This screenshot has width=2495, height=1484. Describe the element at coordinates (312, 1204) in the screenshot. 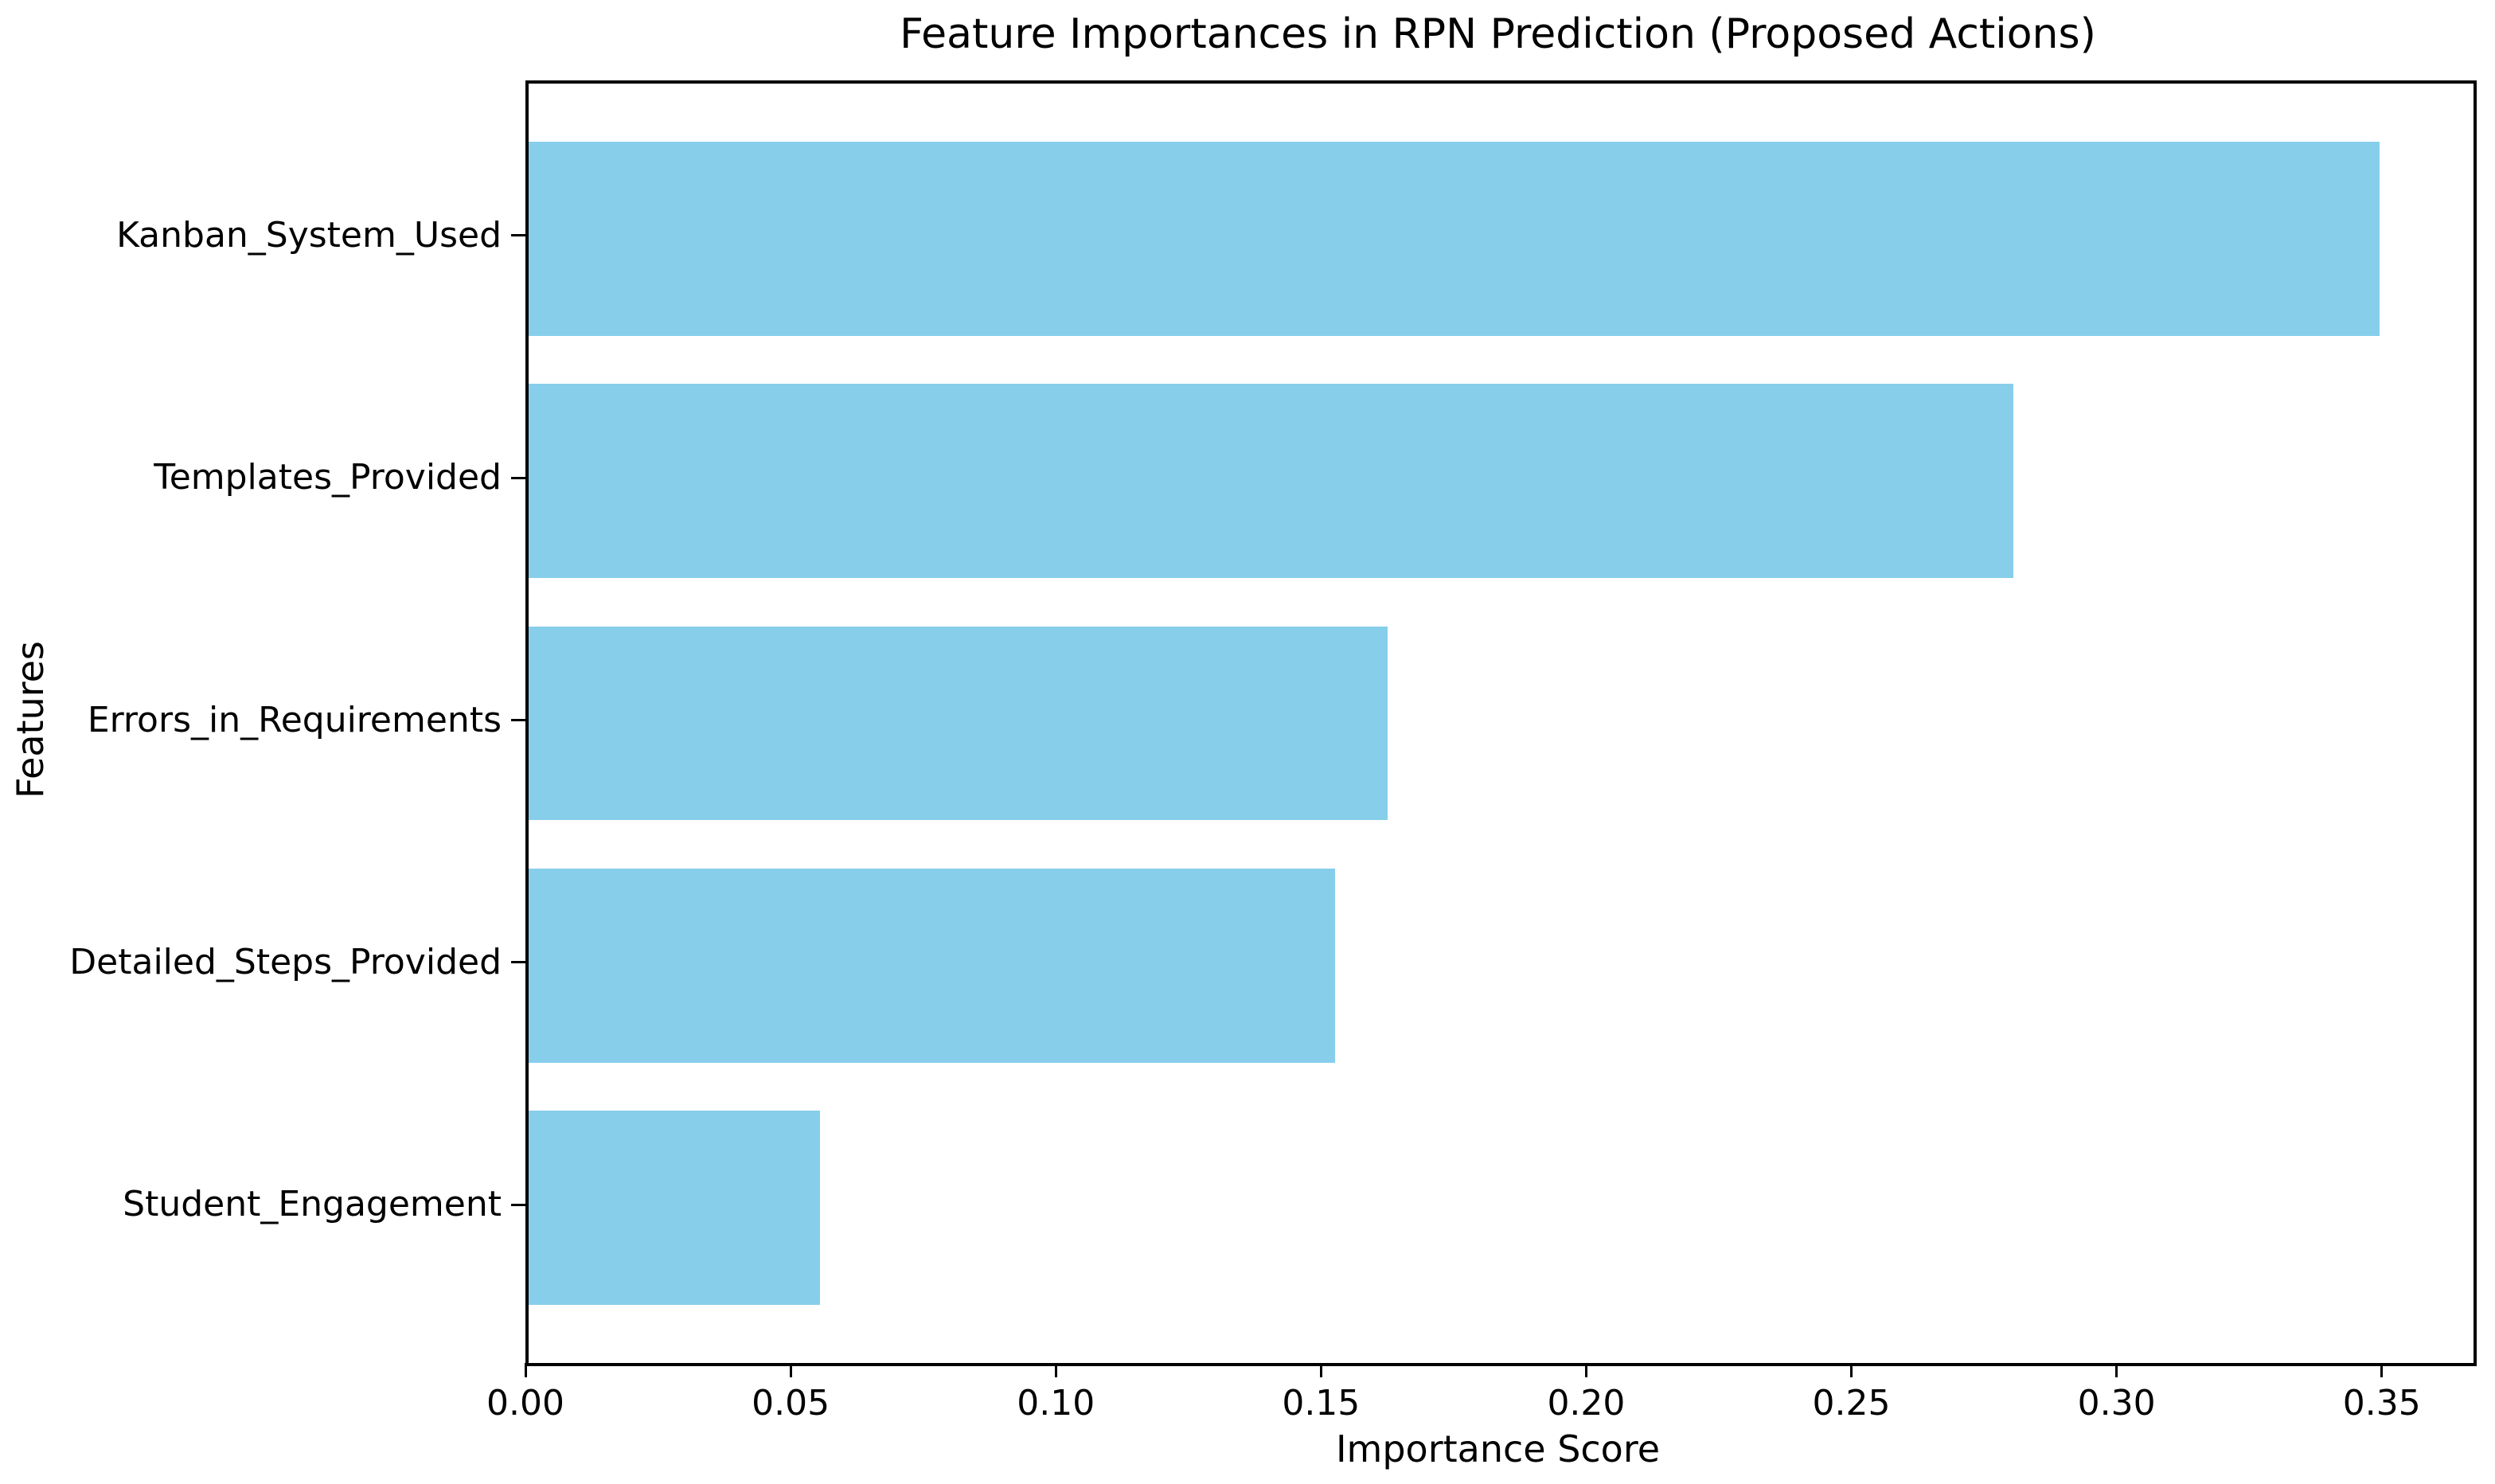

I see `category-label: Student_Engagement` at that location.